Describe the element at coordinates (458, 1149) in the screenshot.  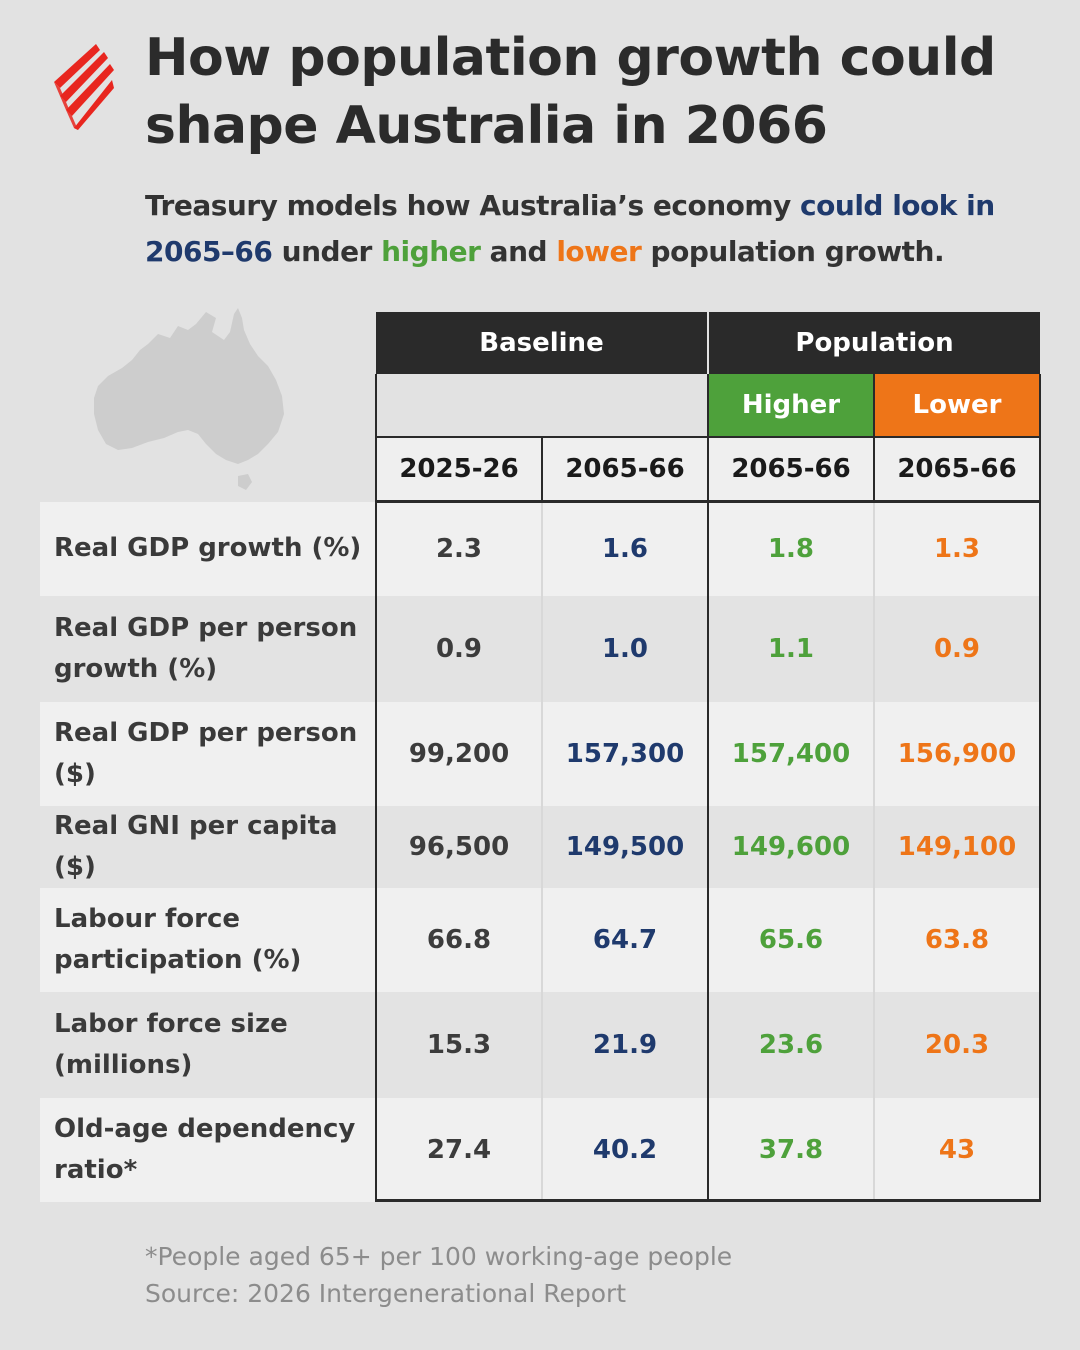
I see `value-baseline-2025: 27.4` at that location.